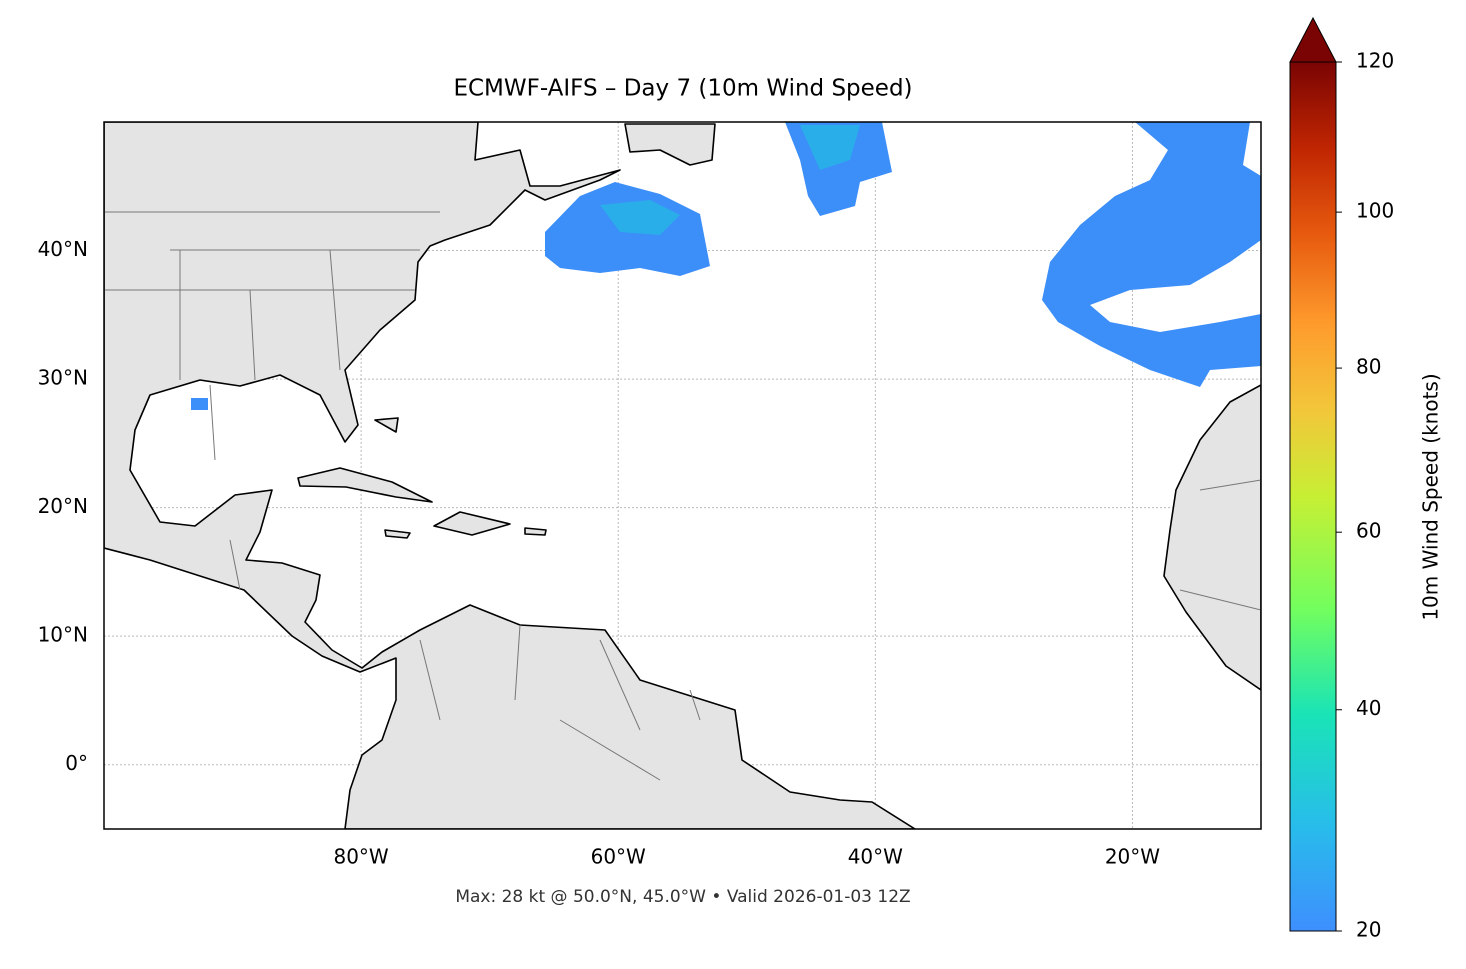 Image resolution: width=1466 pixels, height=969 pixels. Describe the element at coordinates (76, 763) in the screenshot. I see `y-tick-label: 0°` at that location.